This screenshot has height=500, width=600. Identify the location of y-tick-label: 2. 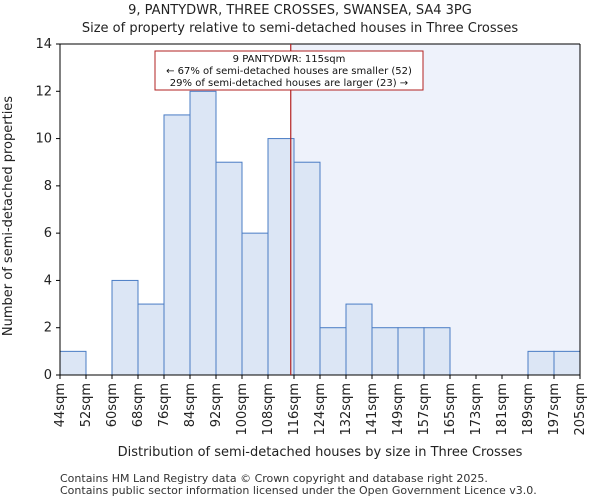
(48, 328).